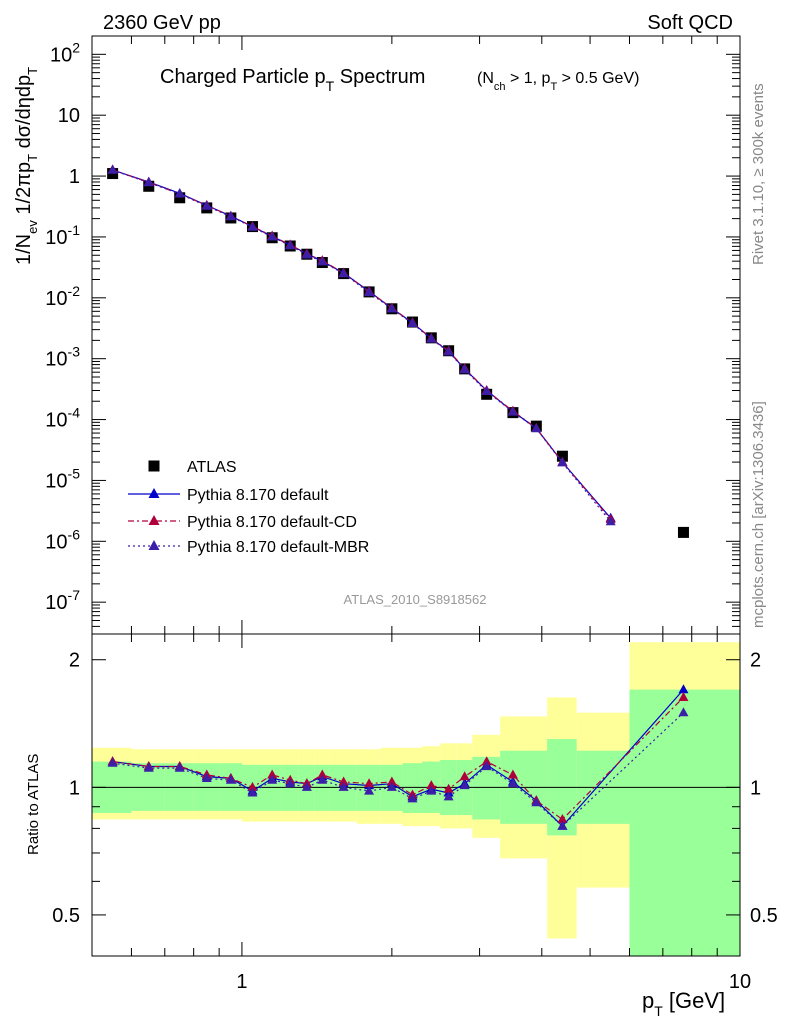 The width and height of the screenshot is (786, 1024). I want to click on category-label: Soft QCD, so click(690, 23).